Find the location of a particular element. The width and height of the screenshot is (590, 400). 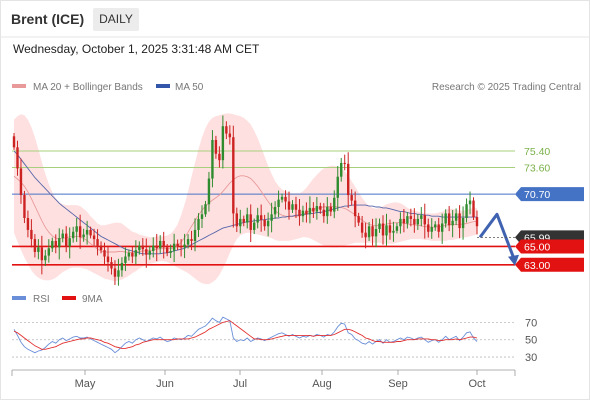

x-tick-label-May: May is located at coordinates (85, 384).